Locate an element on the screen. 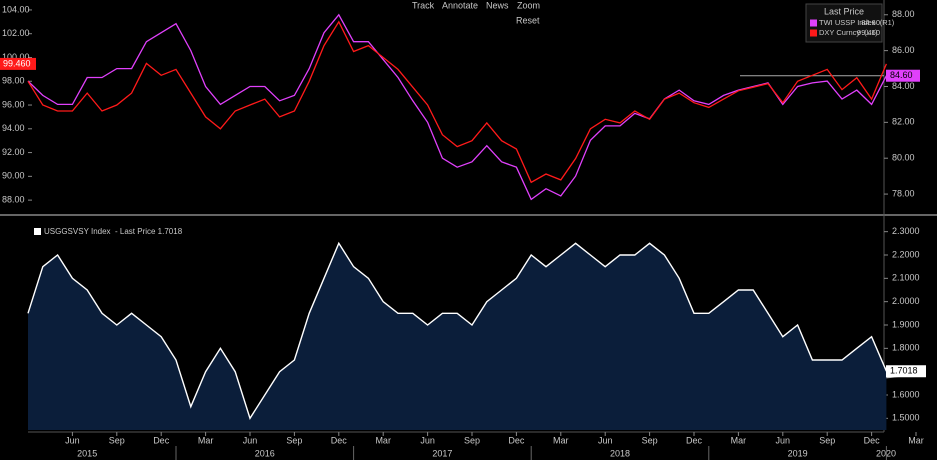 The width and height of the screenshot is (937, 460). last-price-label: 84.60 is located at coordinates (901, 75).